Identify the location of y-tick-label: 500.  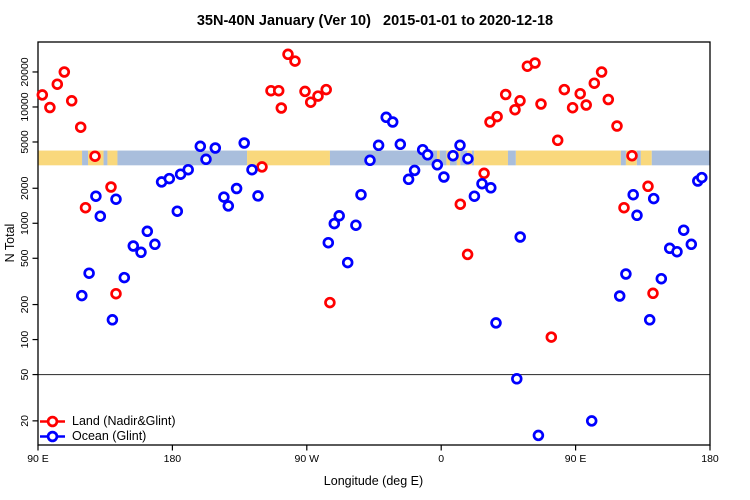
(25, 258).